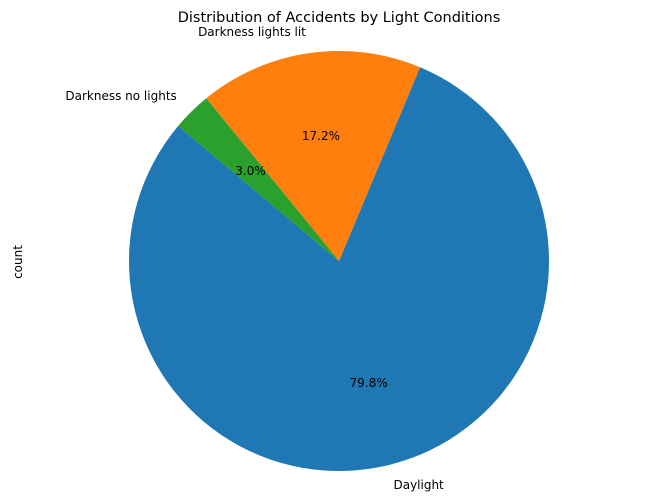  What do you see at coordinates (321, 136) in the screenshot?
I see `percent-label: 17.2%` at bounding box center [321, 136].